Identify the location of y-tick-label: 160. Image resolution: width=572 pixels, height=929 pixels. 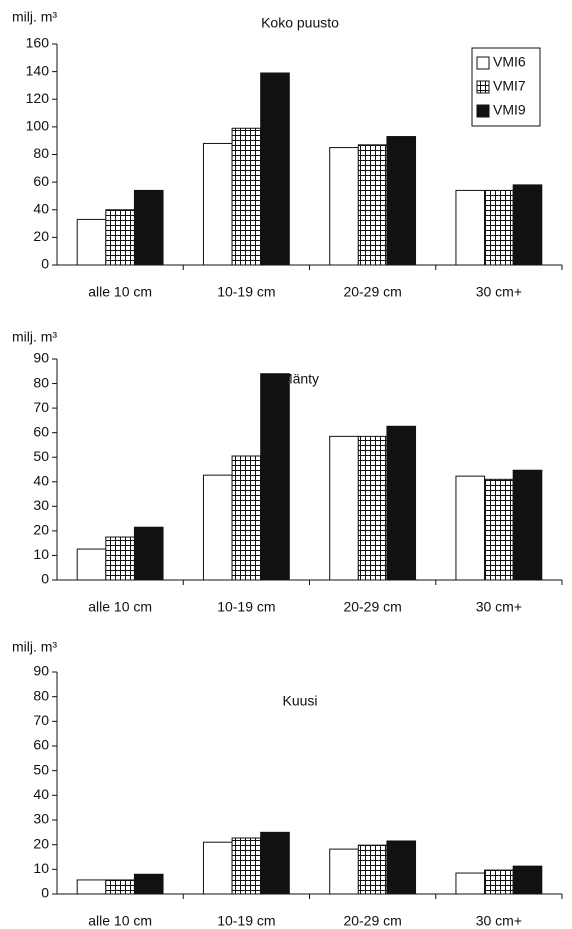
(38, 43).